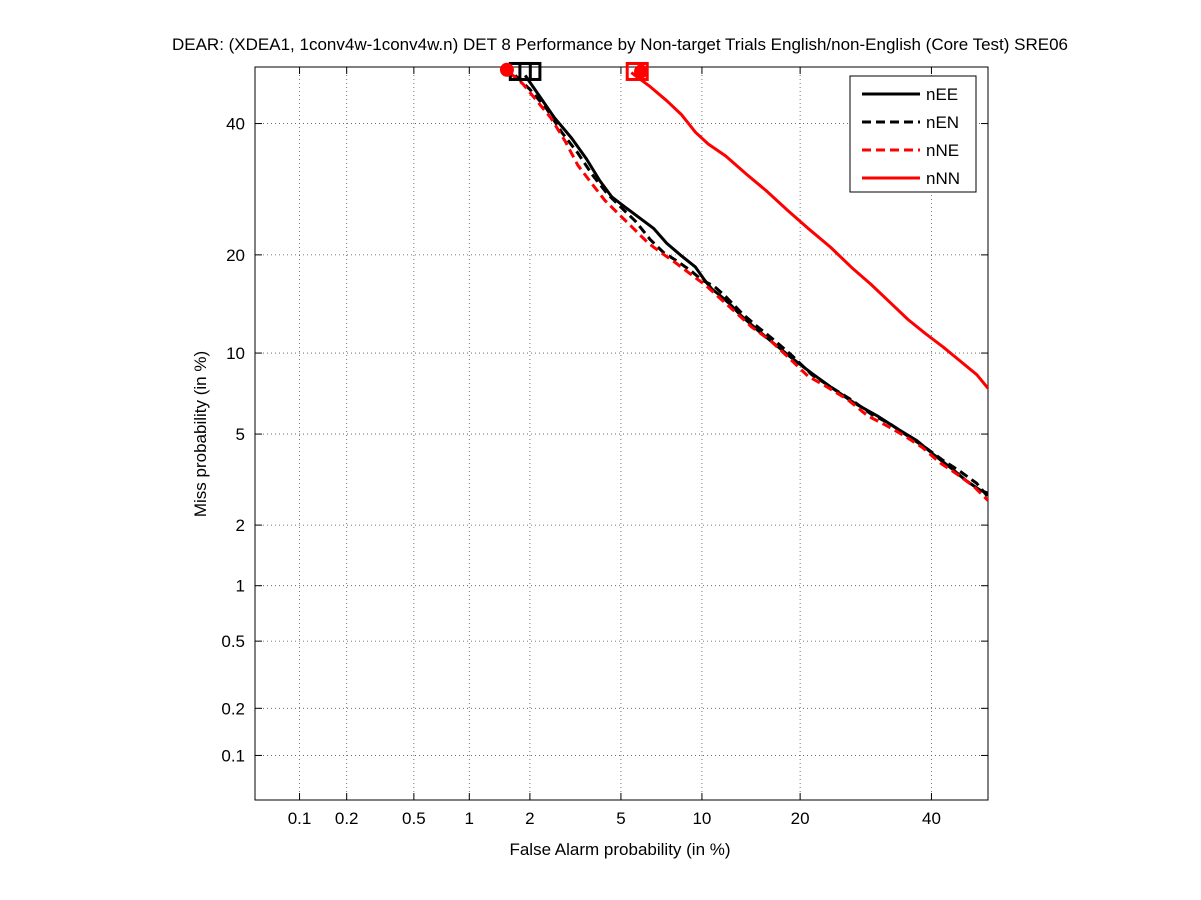 The width and height of the screenshot is (1201, 900). Describe the element at coordinates (347, 818) in the screenshot. I see `x-tick-label: 0.2` at that location.